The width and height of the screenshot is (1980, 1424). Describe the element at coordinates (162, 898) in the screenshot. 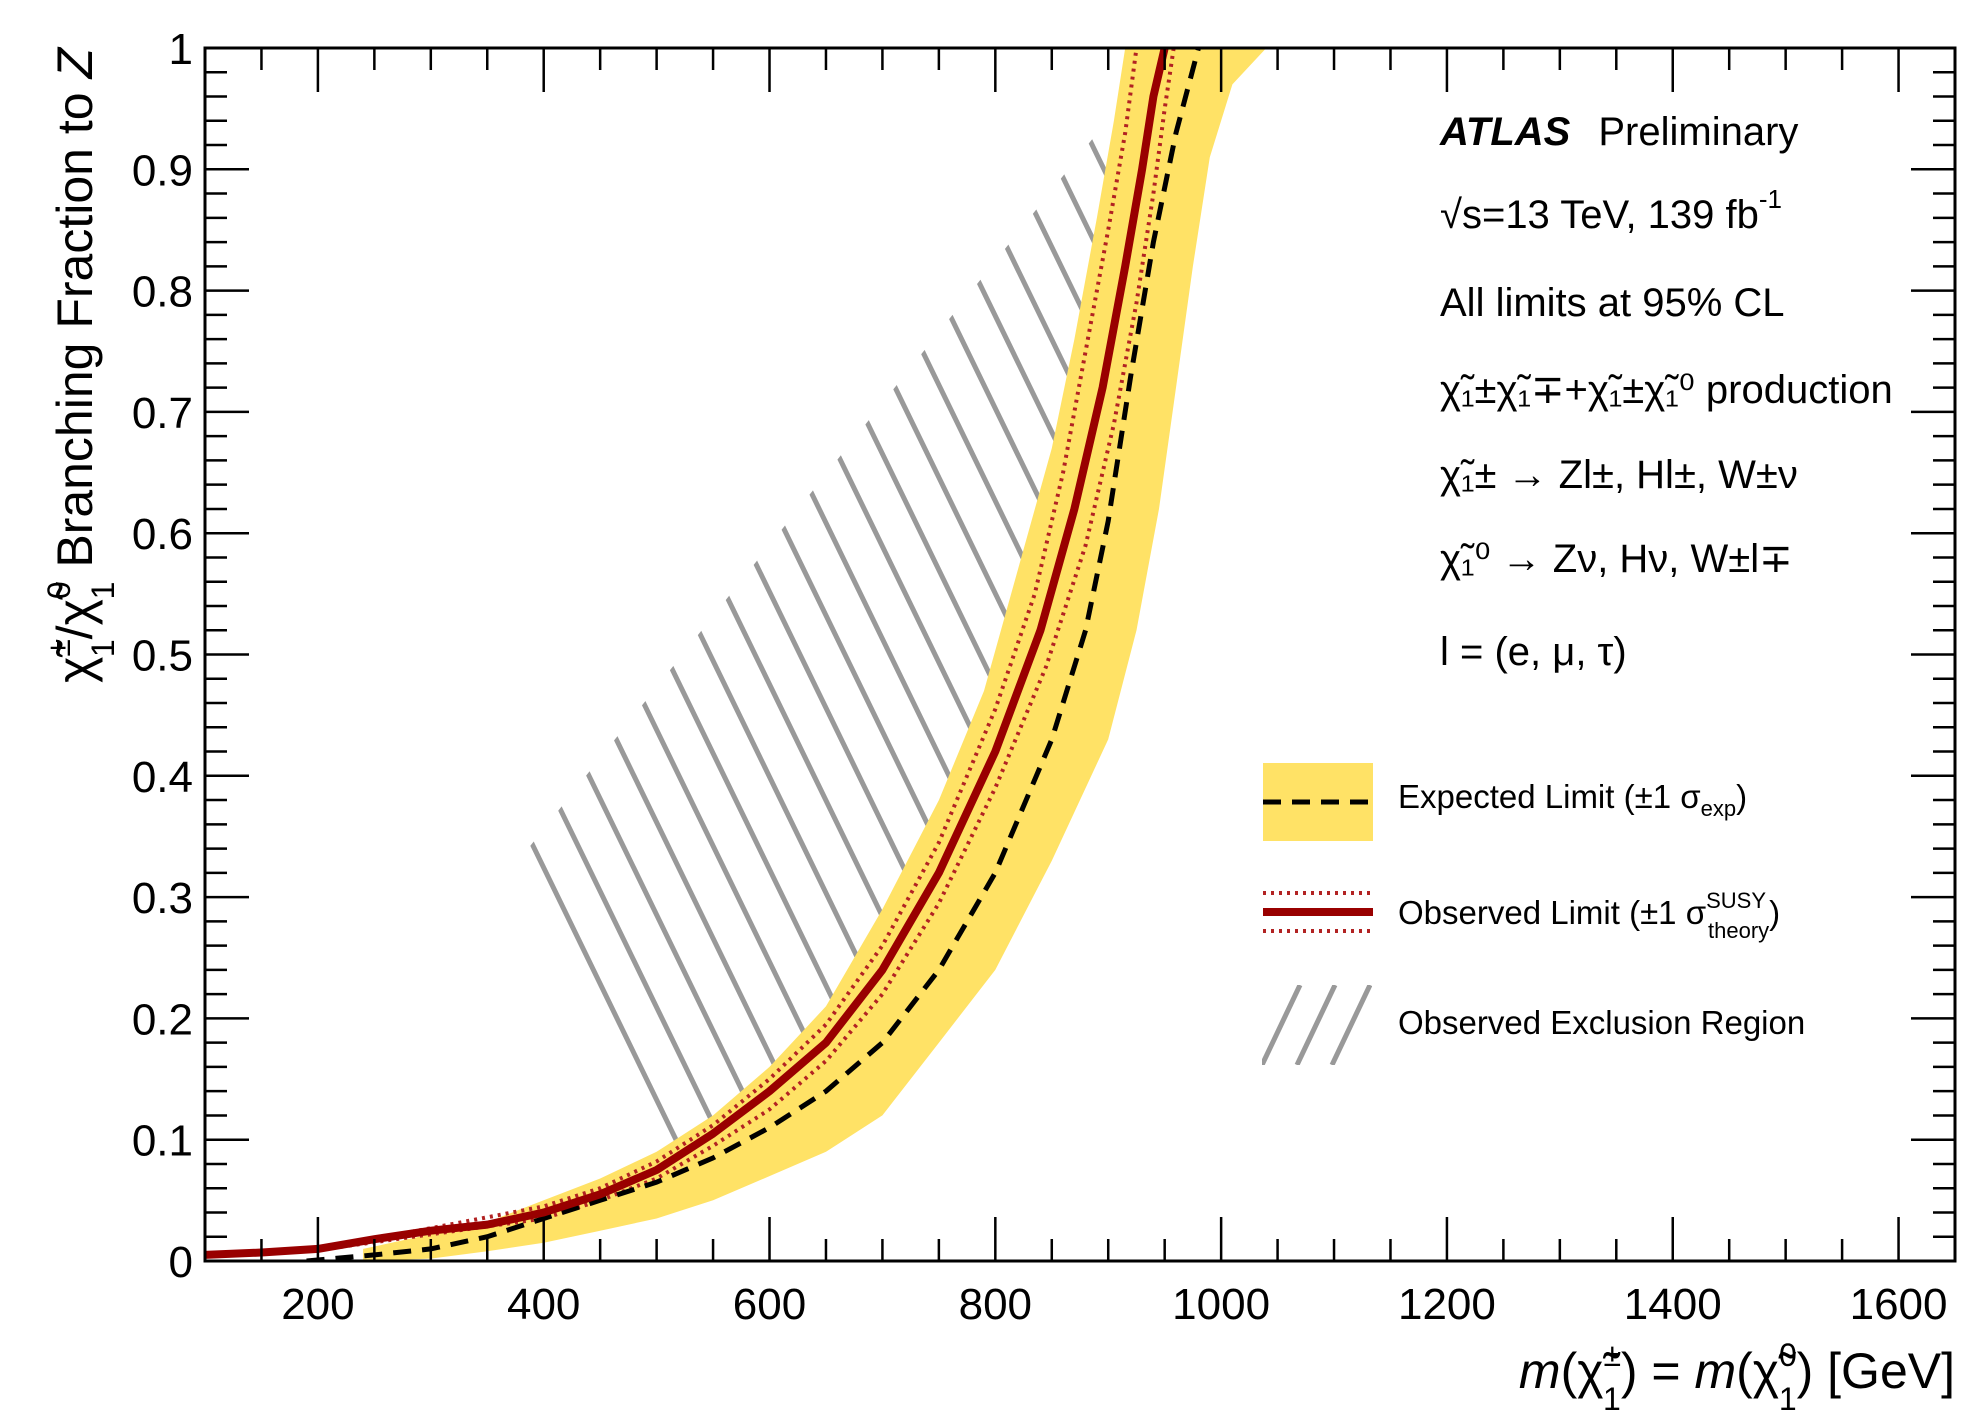

I see `y-tick-label: 0.3` at that location.